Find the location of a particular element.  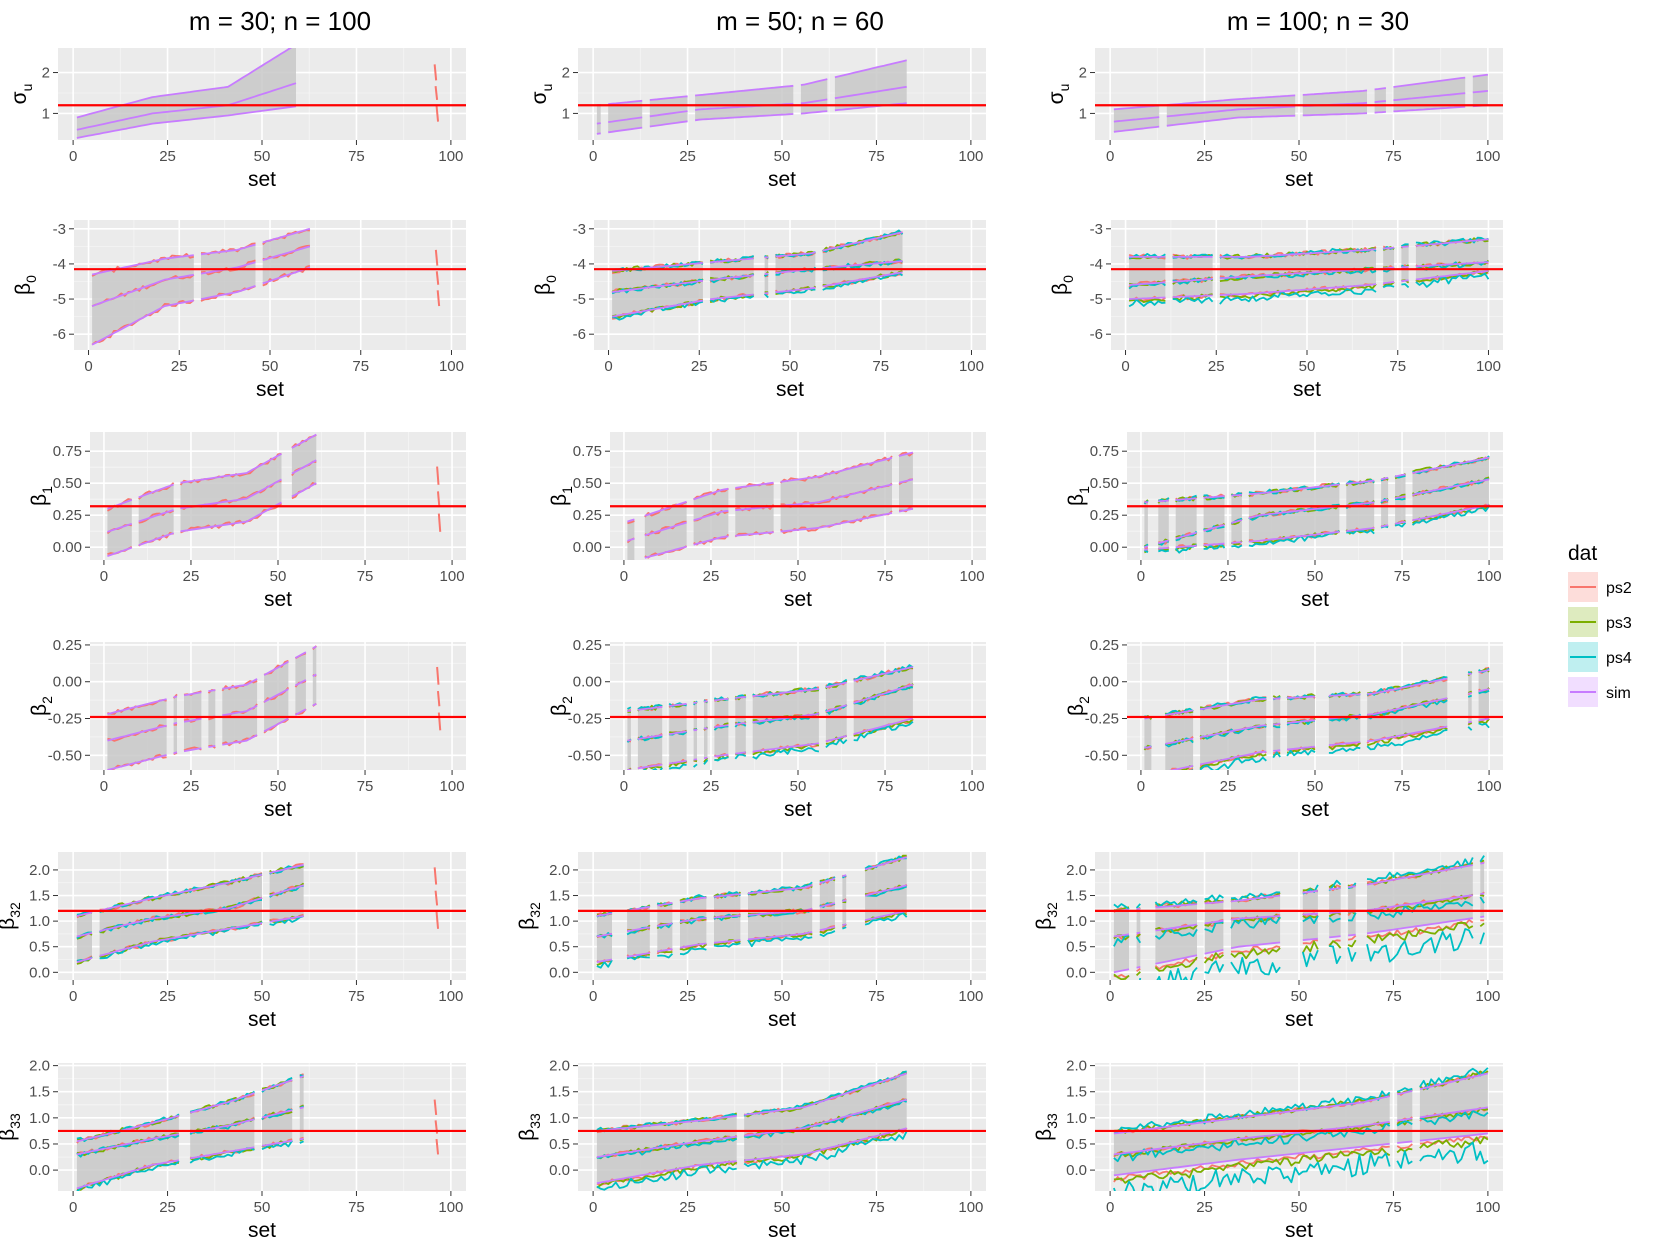

x-tick-label: 0 is located at coordinates (104, 786).